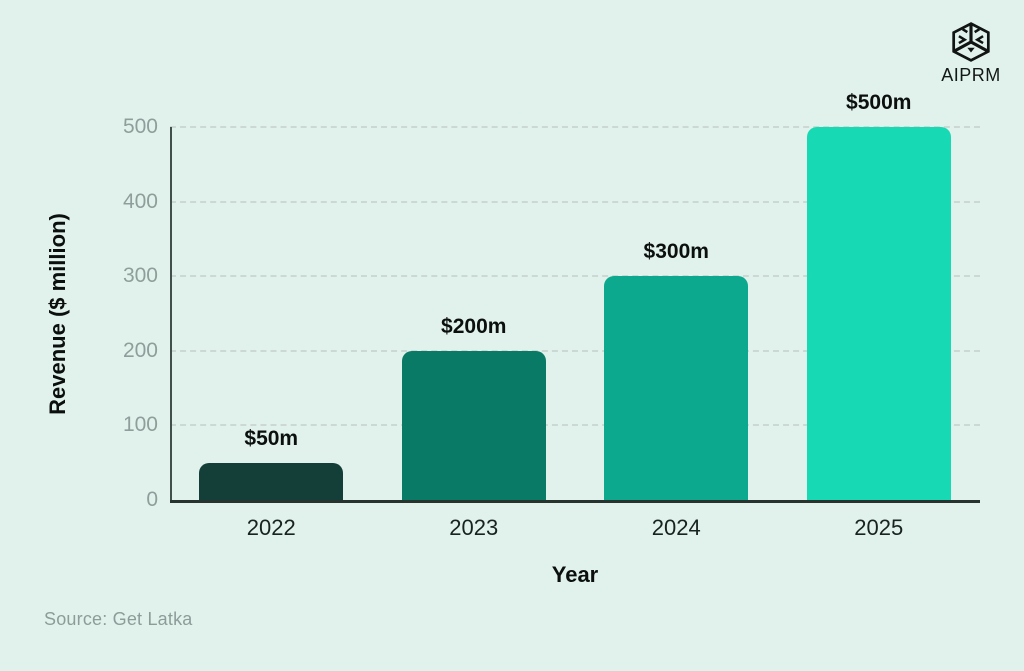 The height and width of the screenshot is (671, 1024). I want to click on y-tick-label-300: 300, so click(140, 276).